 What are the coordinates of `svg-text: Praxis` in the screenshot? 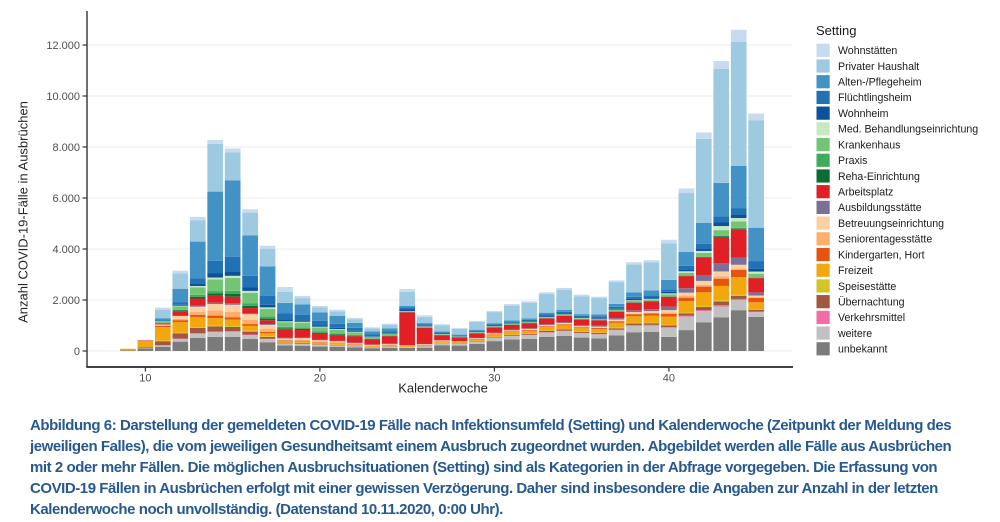 It's located at (852, 161).